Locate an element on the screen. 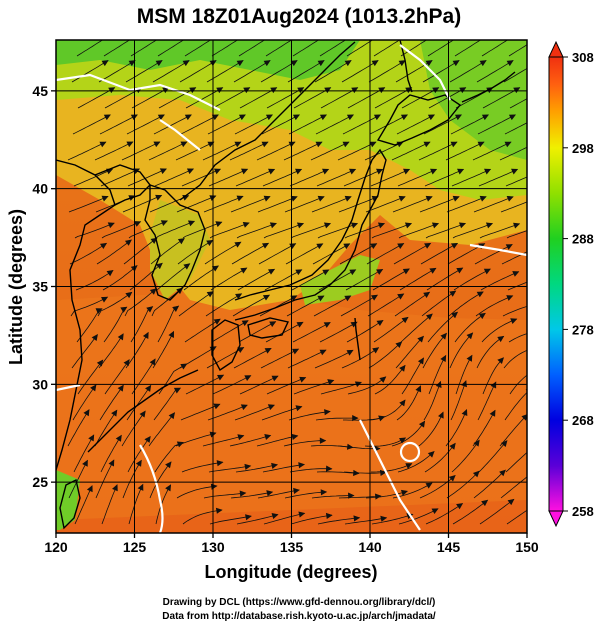 Image resolution: width=599 pixels, height=625 pixels. china-coast is located at coordinates (86, 315).